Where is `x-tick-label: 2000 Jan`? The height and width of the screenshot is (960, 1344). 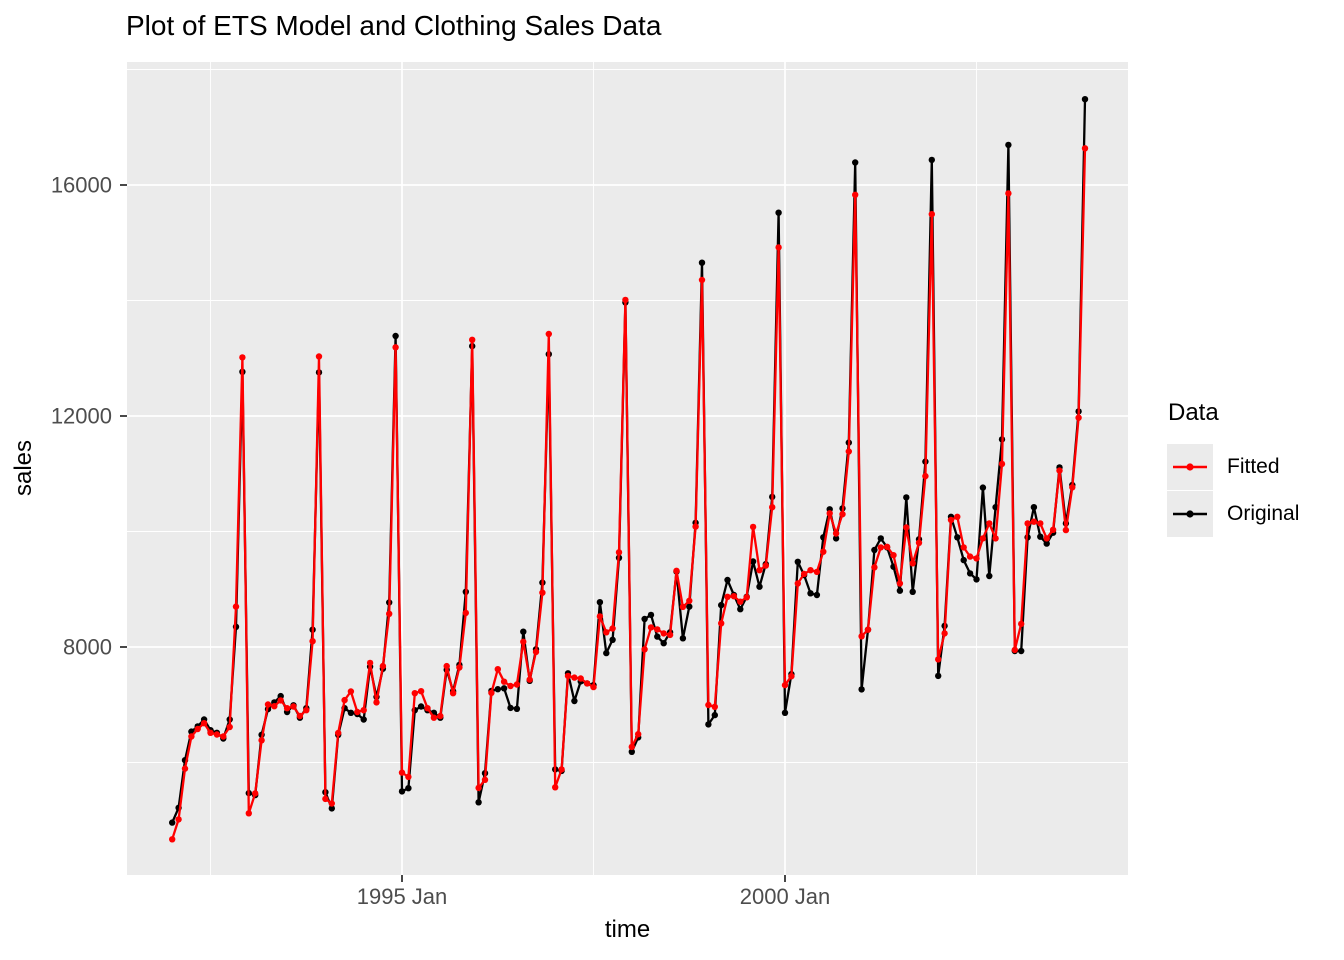
x-tick-label: 2000 Jan is located at coordinates (785, 896).